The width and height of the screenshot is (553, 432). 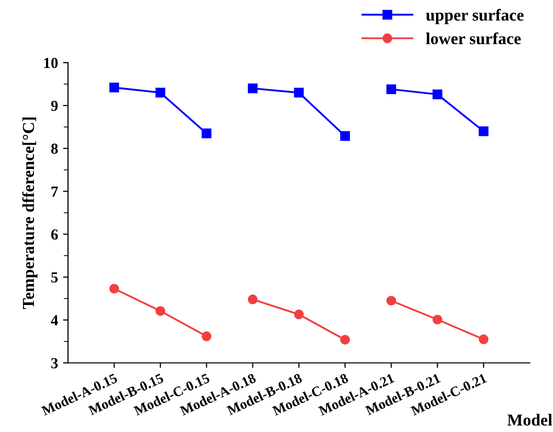 What do you see at coordinates (54, 149) in the screenshot?
I see `y-tick-label: 8` at bounding box center [54, 149].